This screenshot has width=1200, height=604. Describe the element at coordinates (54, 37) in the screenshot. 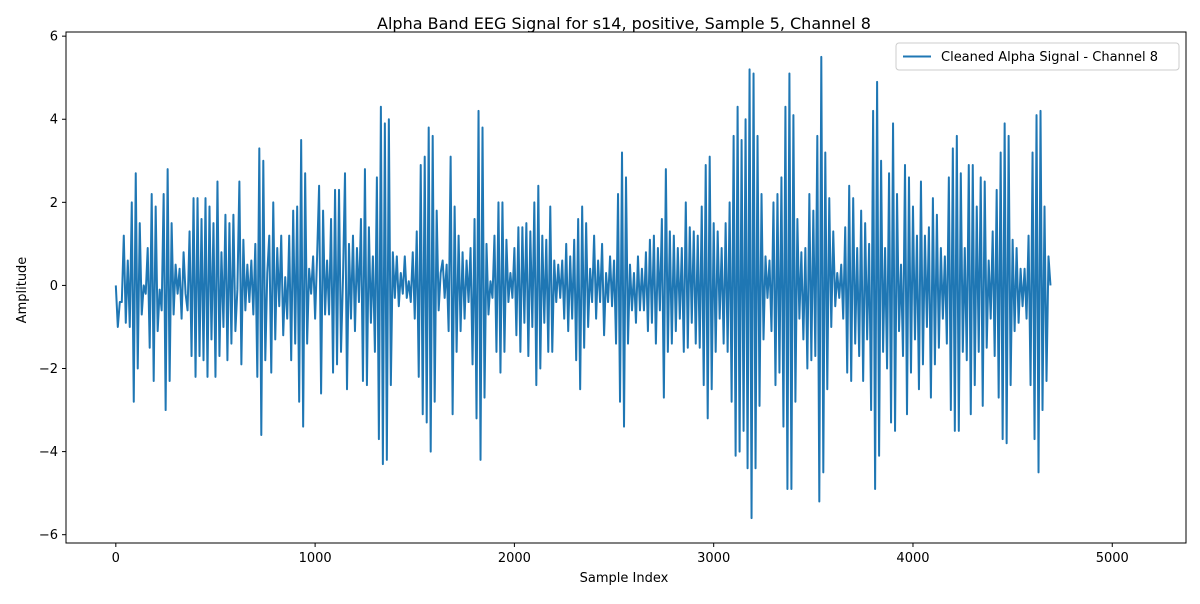

I see `y-tick-label: 6` at that location.